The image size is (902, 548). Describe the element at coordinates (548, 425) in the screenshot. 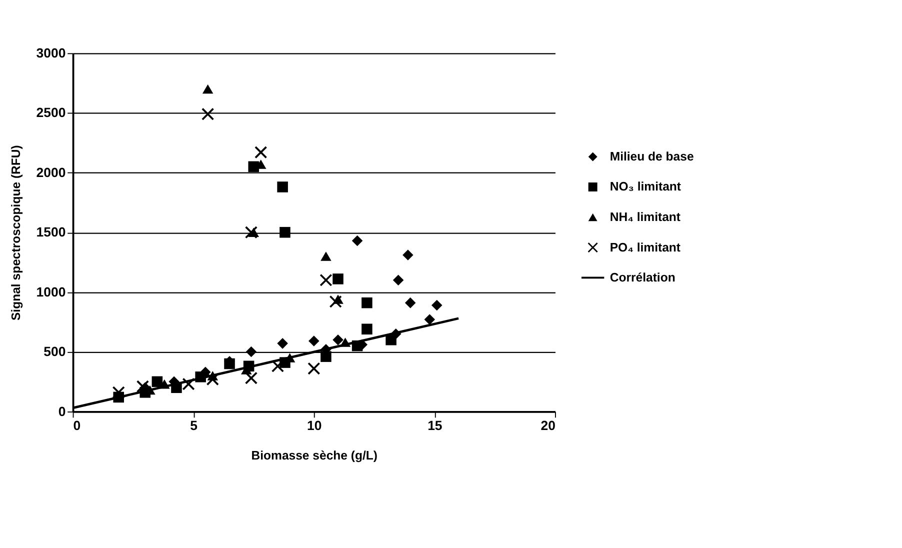

I see `x-tick-label: 20` at that location.